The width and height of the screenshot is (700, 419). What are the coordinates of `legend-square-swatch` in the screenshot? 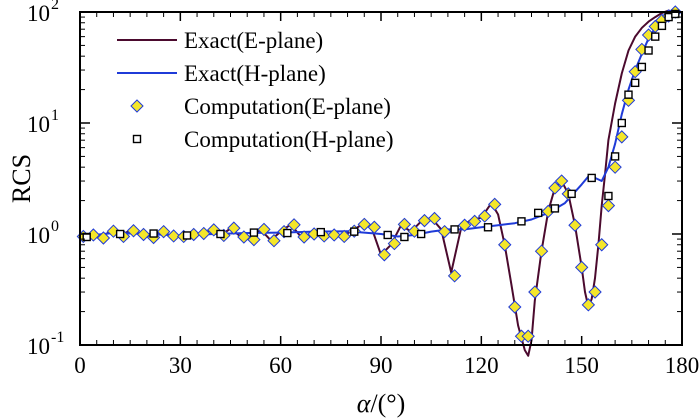 It's located at (137, 139).